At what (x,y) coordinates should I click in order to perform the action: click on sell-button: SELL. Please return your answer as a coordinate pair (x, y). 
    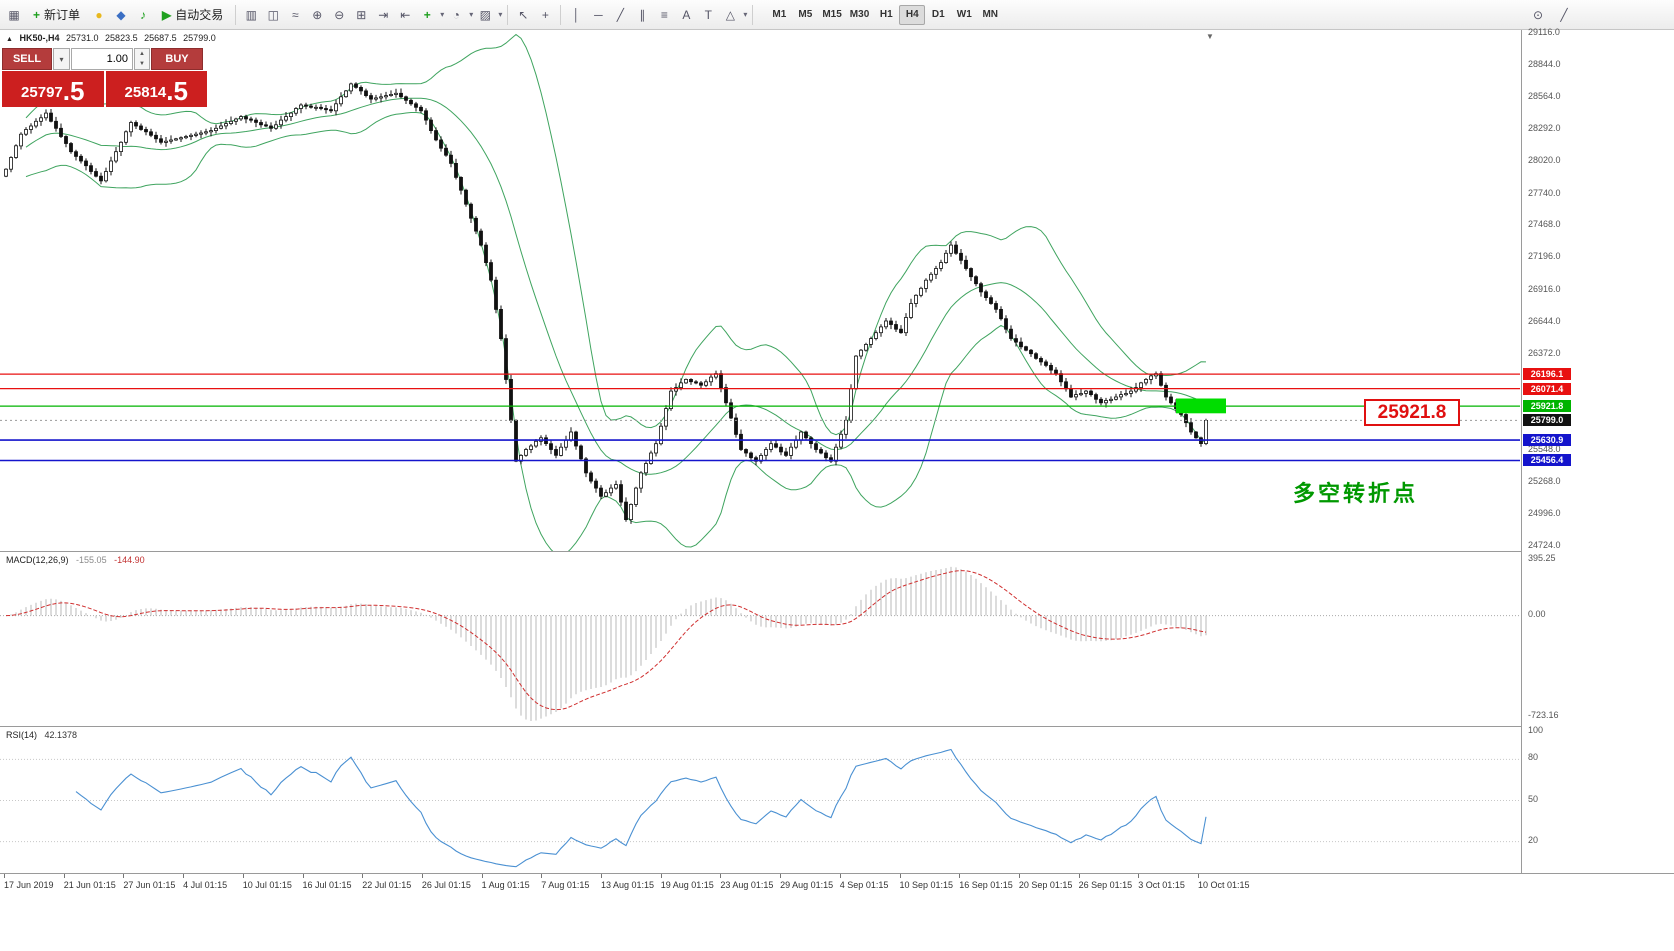
    Looking at the image, I should click on (27, 59).